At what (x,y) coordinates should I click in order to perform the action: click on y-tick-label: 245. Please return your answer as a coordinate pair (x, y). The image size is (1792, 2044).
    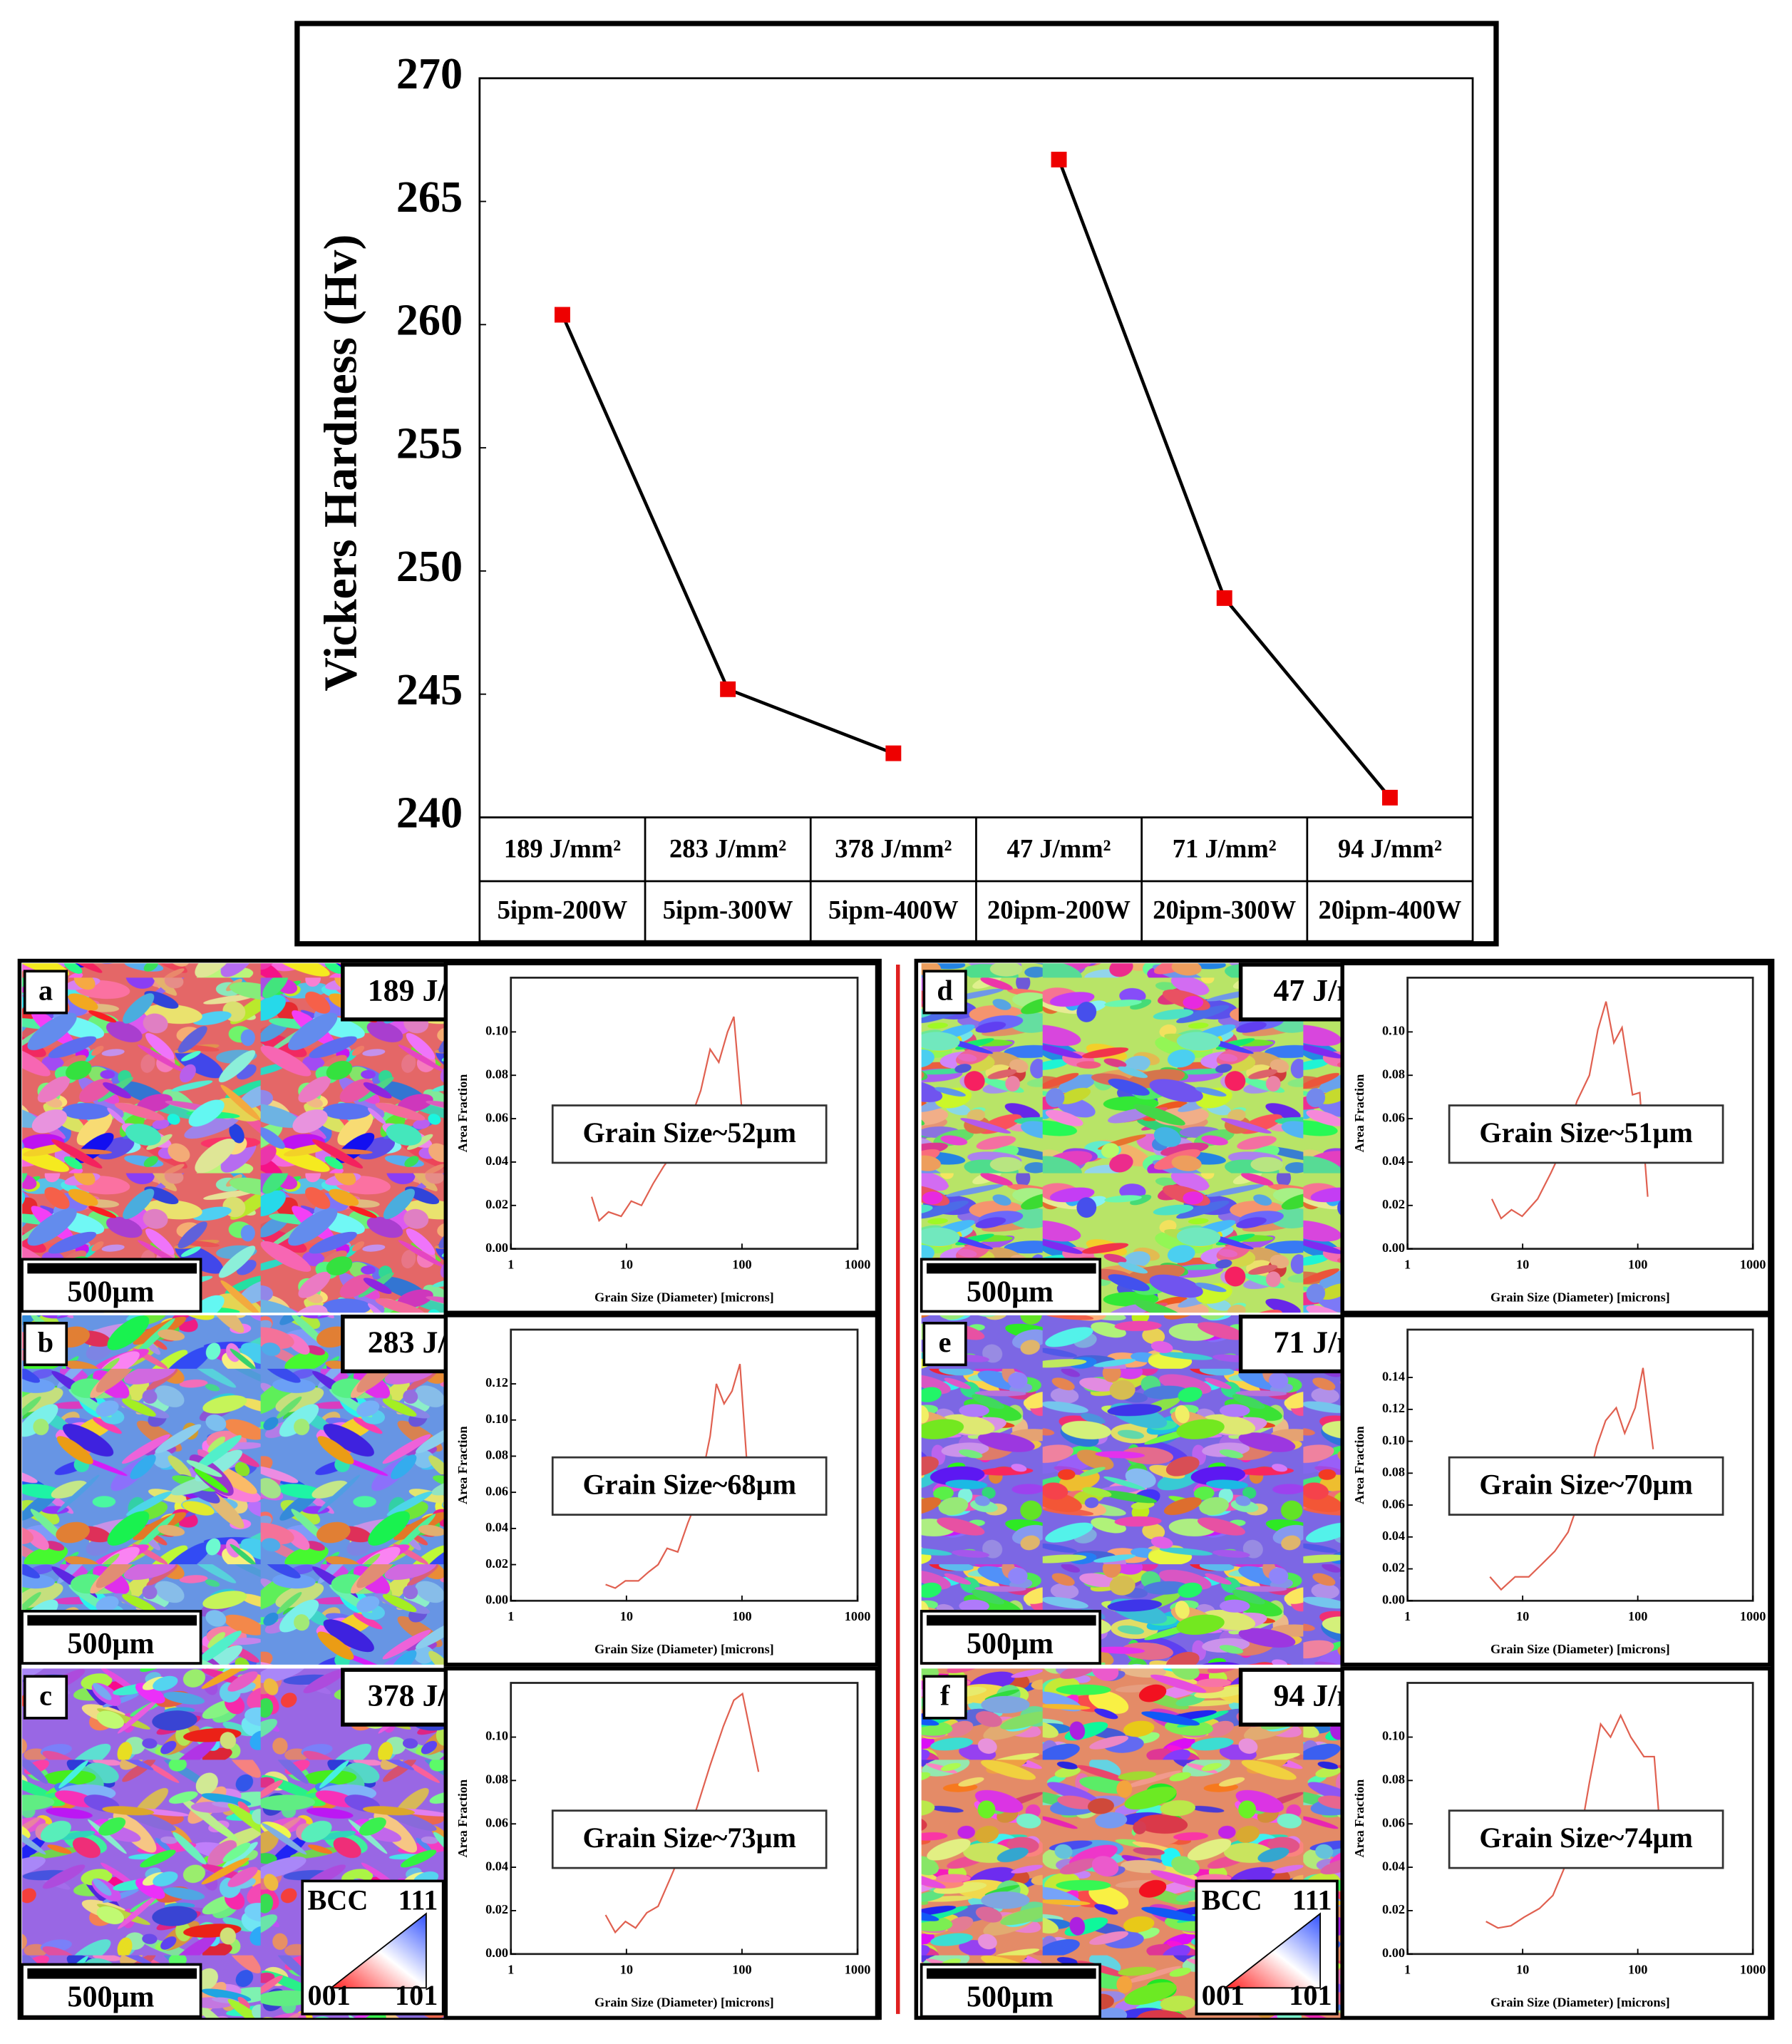
    Looking at the image, I should click on (430, 690).